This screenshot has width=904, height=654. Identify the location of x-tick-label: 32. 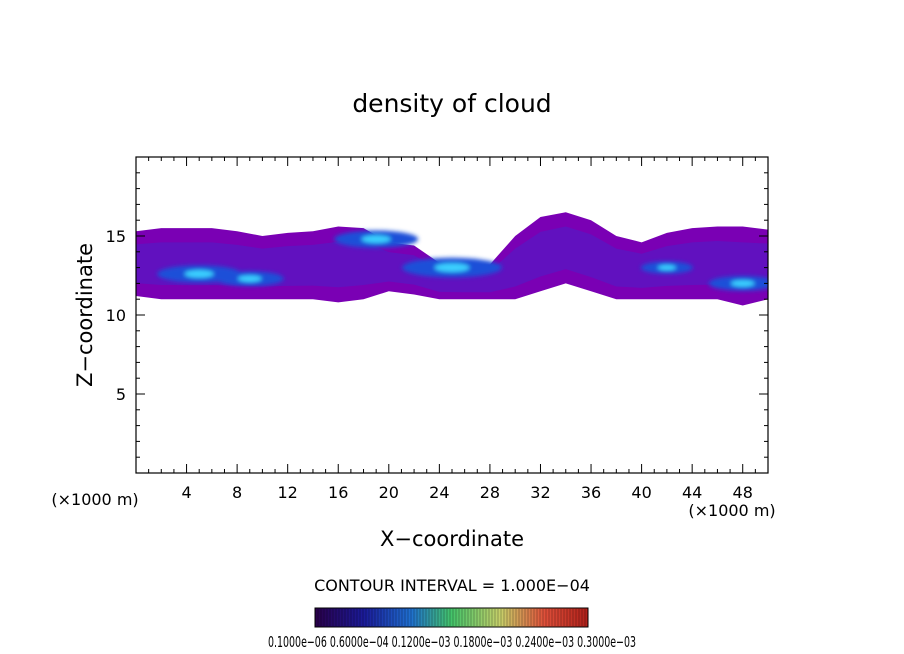
(540, 492).